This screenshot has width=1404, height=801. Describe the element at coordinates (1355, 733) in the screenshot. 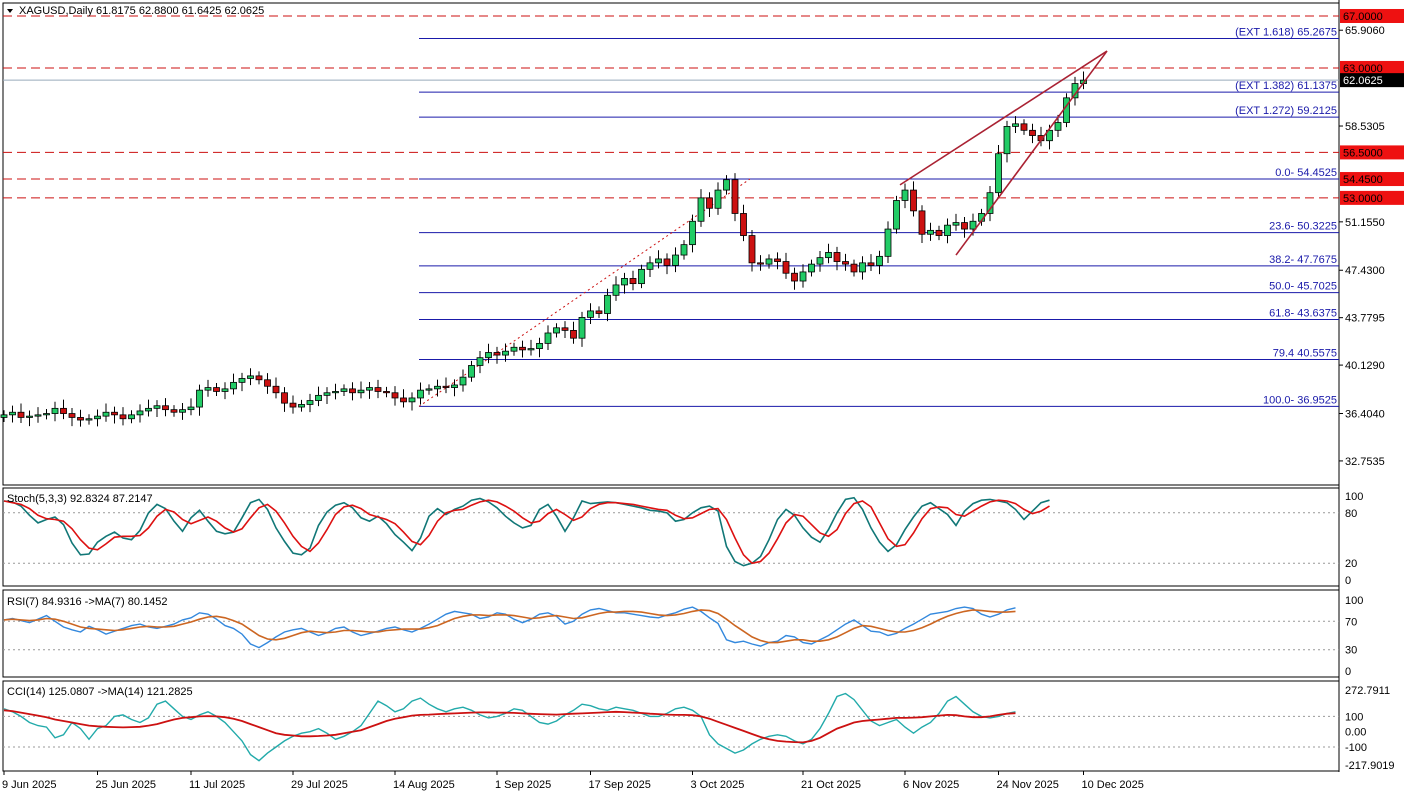

I see `cci-y-tick: 0.00` at that location.